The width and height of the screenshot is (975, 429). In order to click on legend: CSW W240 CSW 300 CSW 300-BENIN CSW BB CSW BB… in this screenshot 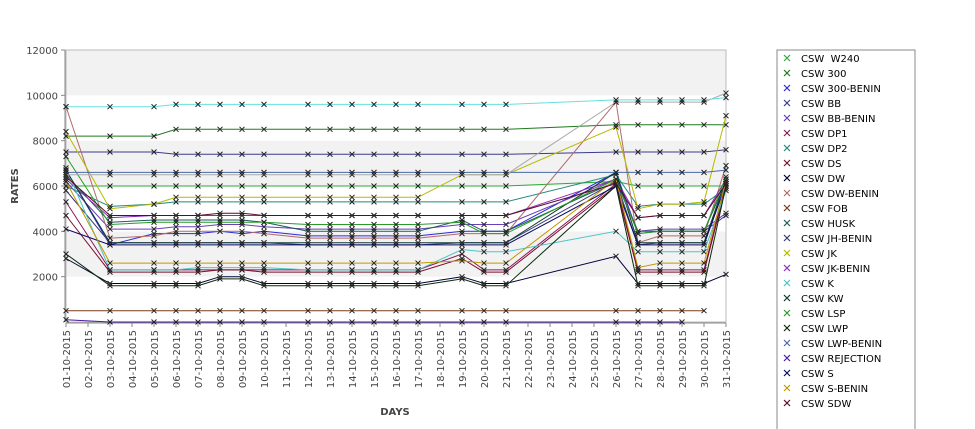, I will do `click(846, 239)`.